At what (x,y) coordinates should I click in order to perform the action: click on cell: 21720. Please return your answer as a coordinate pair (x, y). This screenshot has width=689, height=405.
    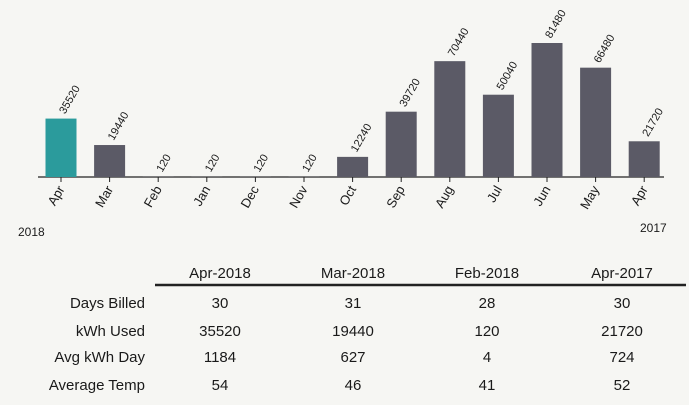
    Looking at the image, I should click on (622, 331).